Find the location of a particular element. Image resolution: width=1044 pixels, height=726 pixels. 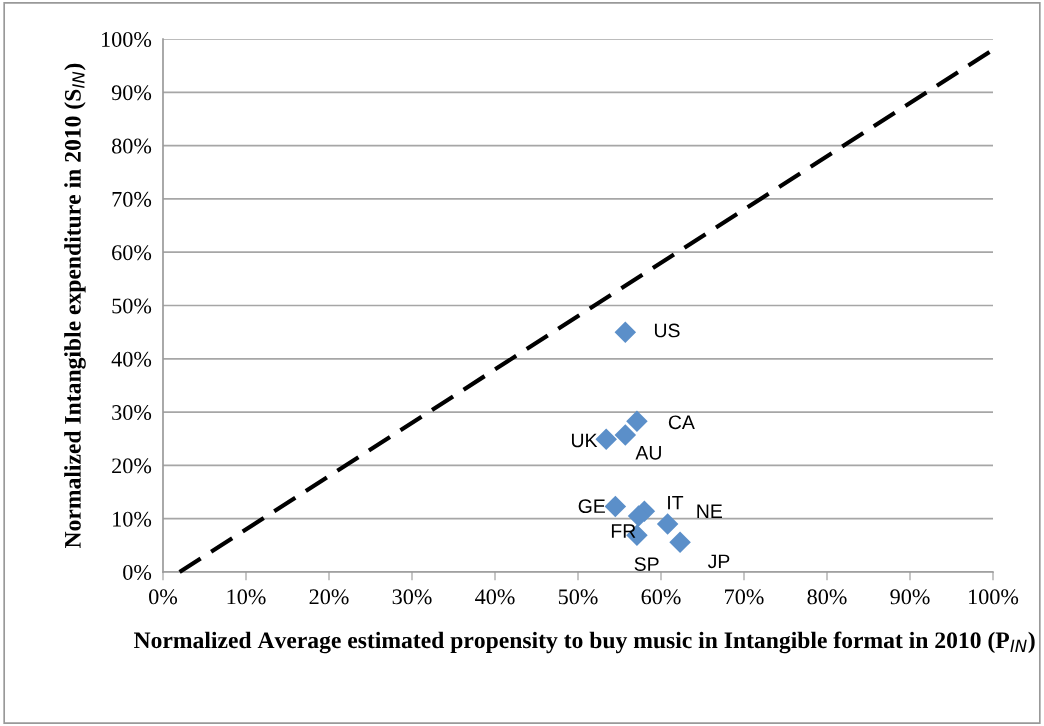

y-tick-label: 10% is located at coordinates (132, 519).